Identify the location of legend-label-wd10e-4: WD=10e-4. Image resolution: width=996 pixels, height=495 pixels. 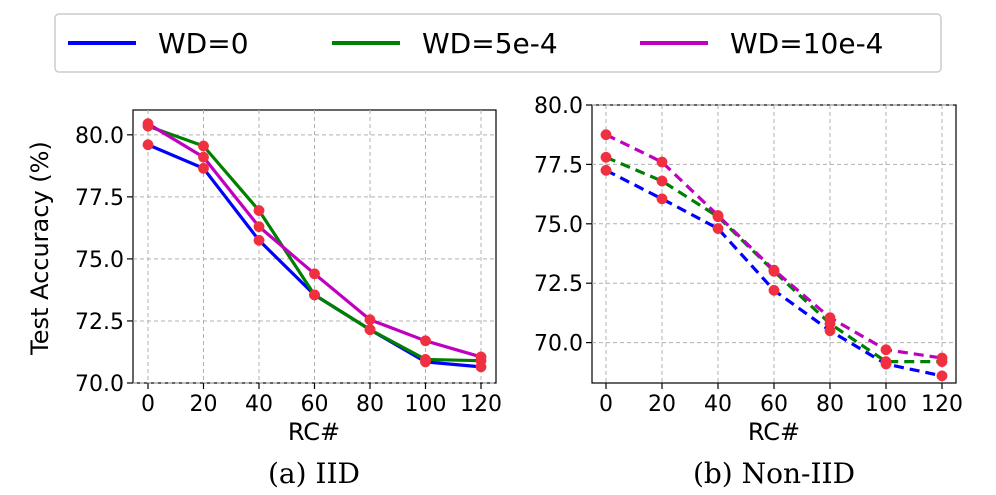
(806, 43).